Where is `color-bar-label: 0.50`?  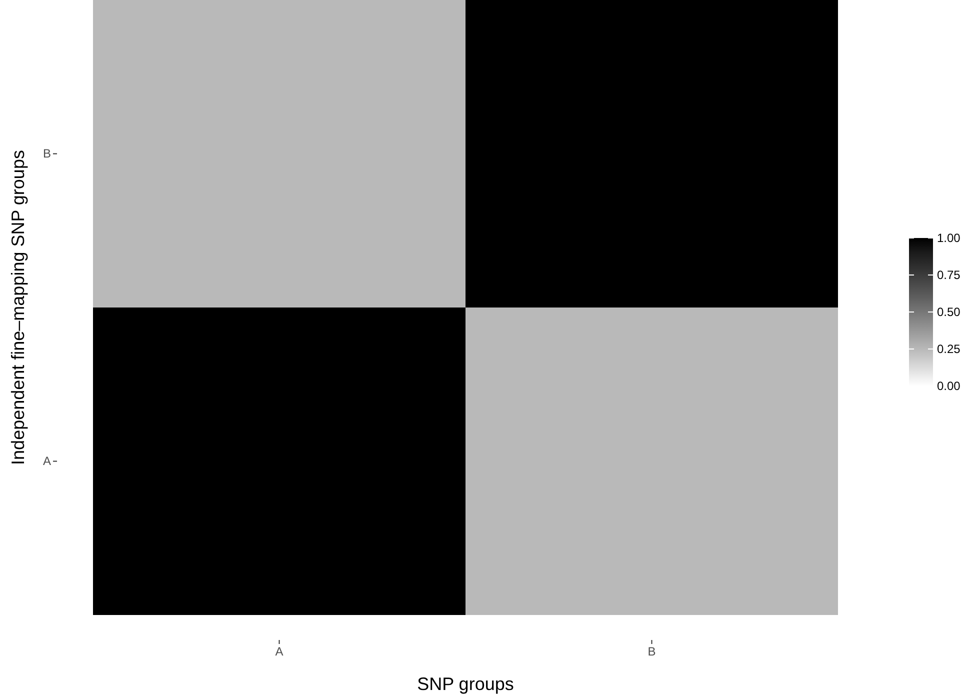 color-bar-label: 0.50 is located at coordinates (949, 311).